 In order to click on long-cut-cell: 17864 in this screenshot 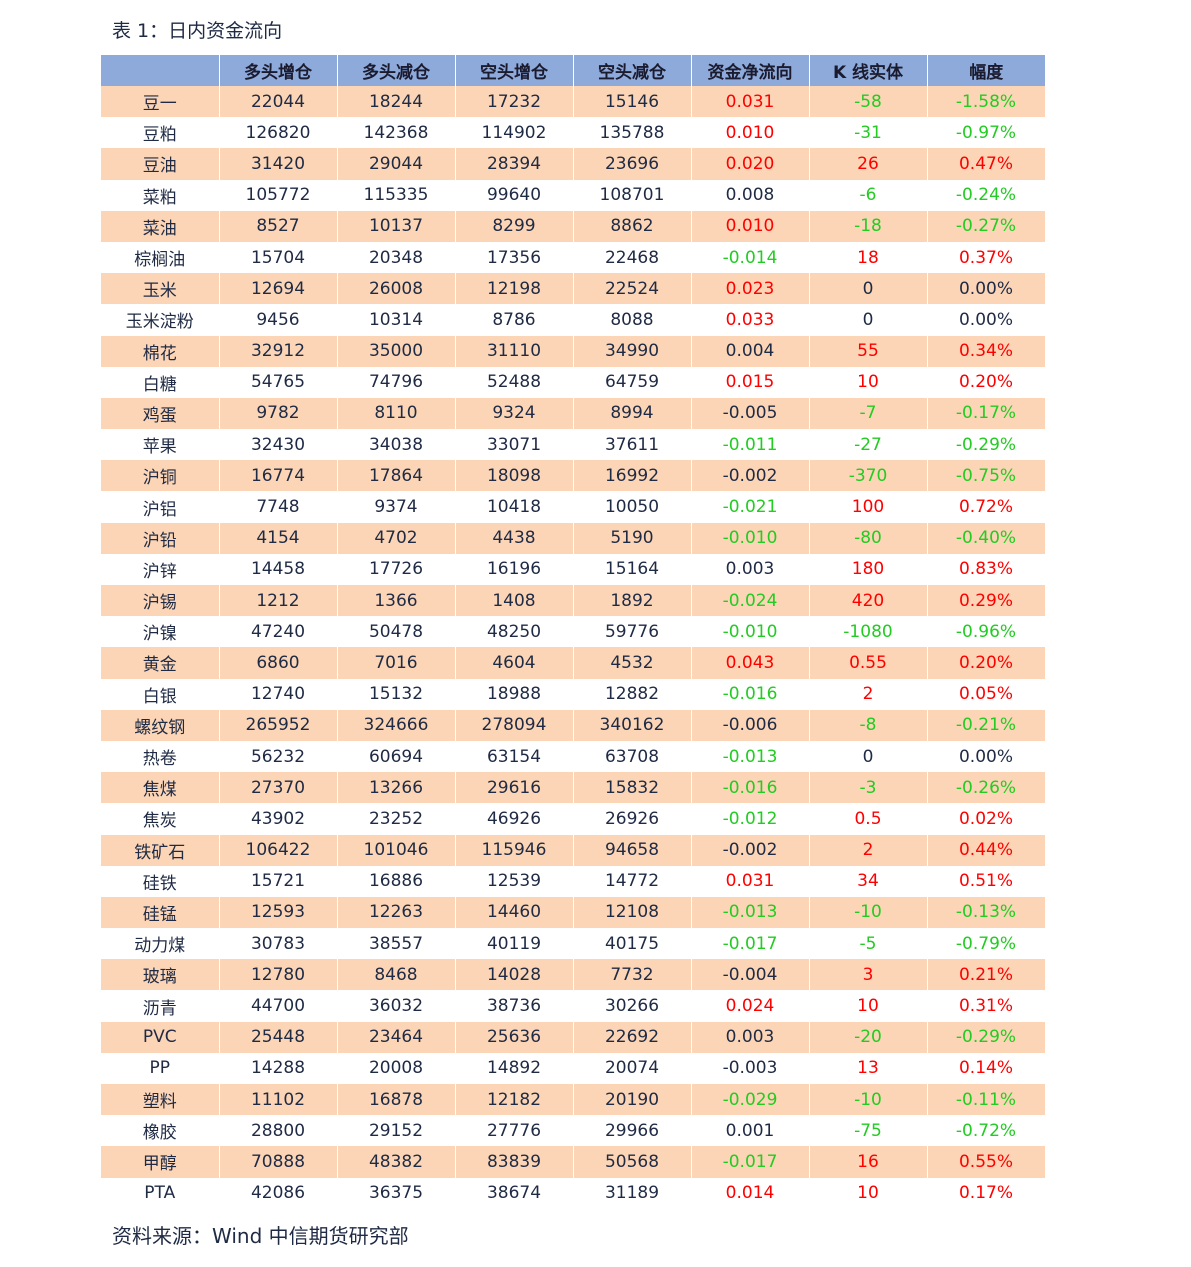, I will do `click(396, 476)`.